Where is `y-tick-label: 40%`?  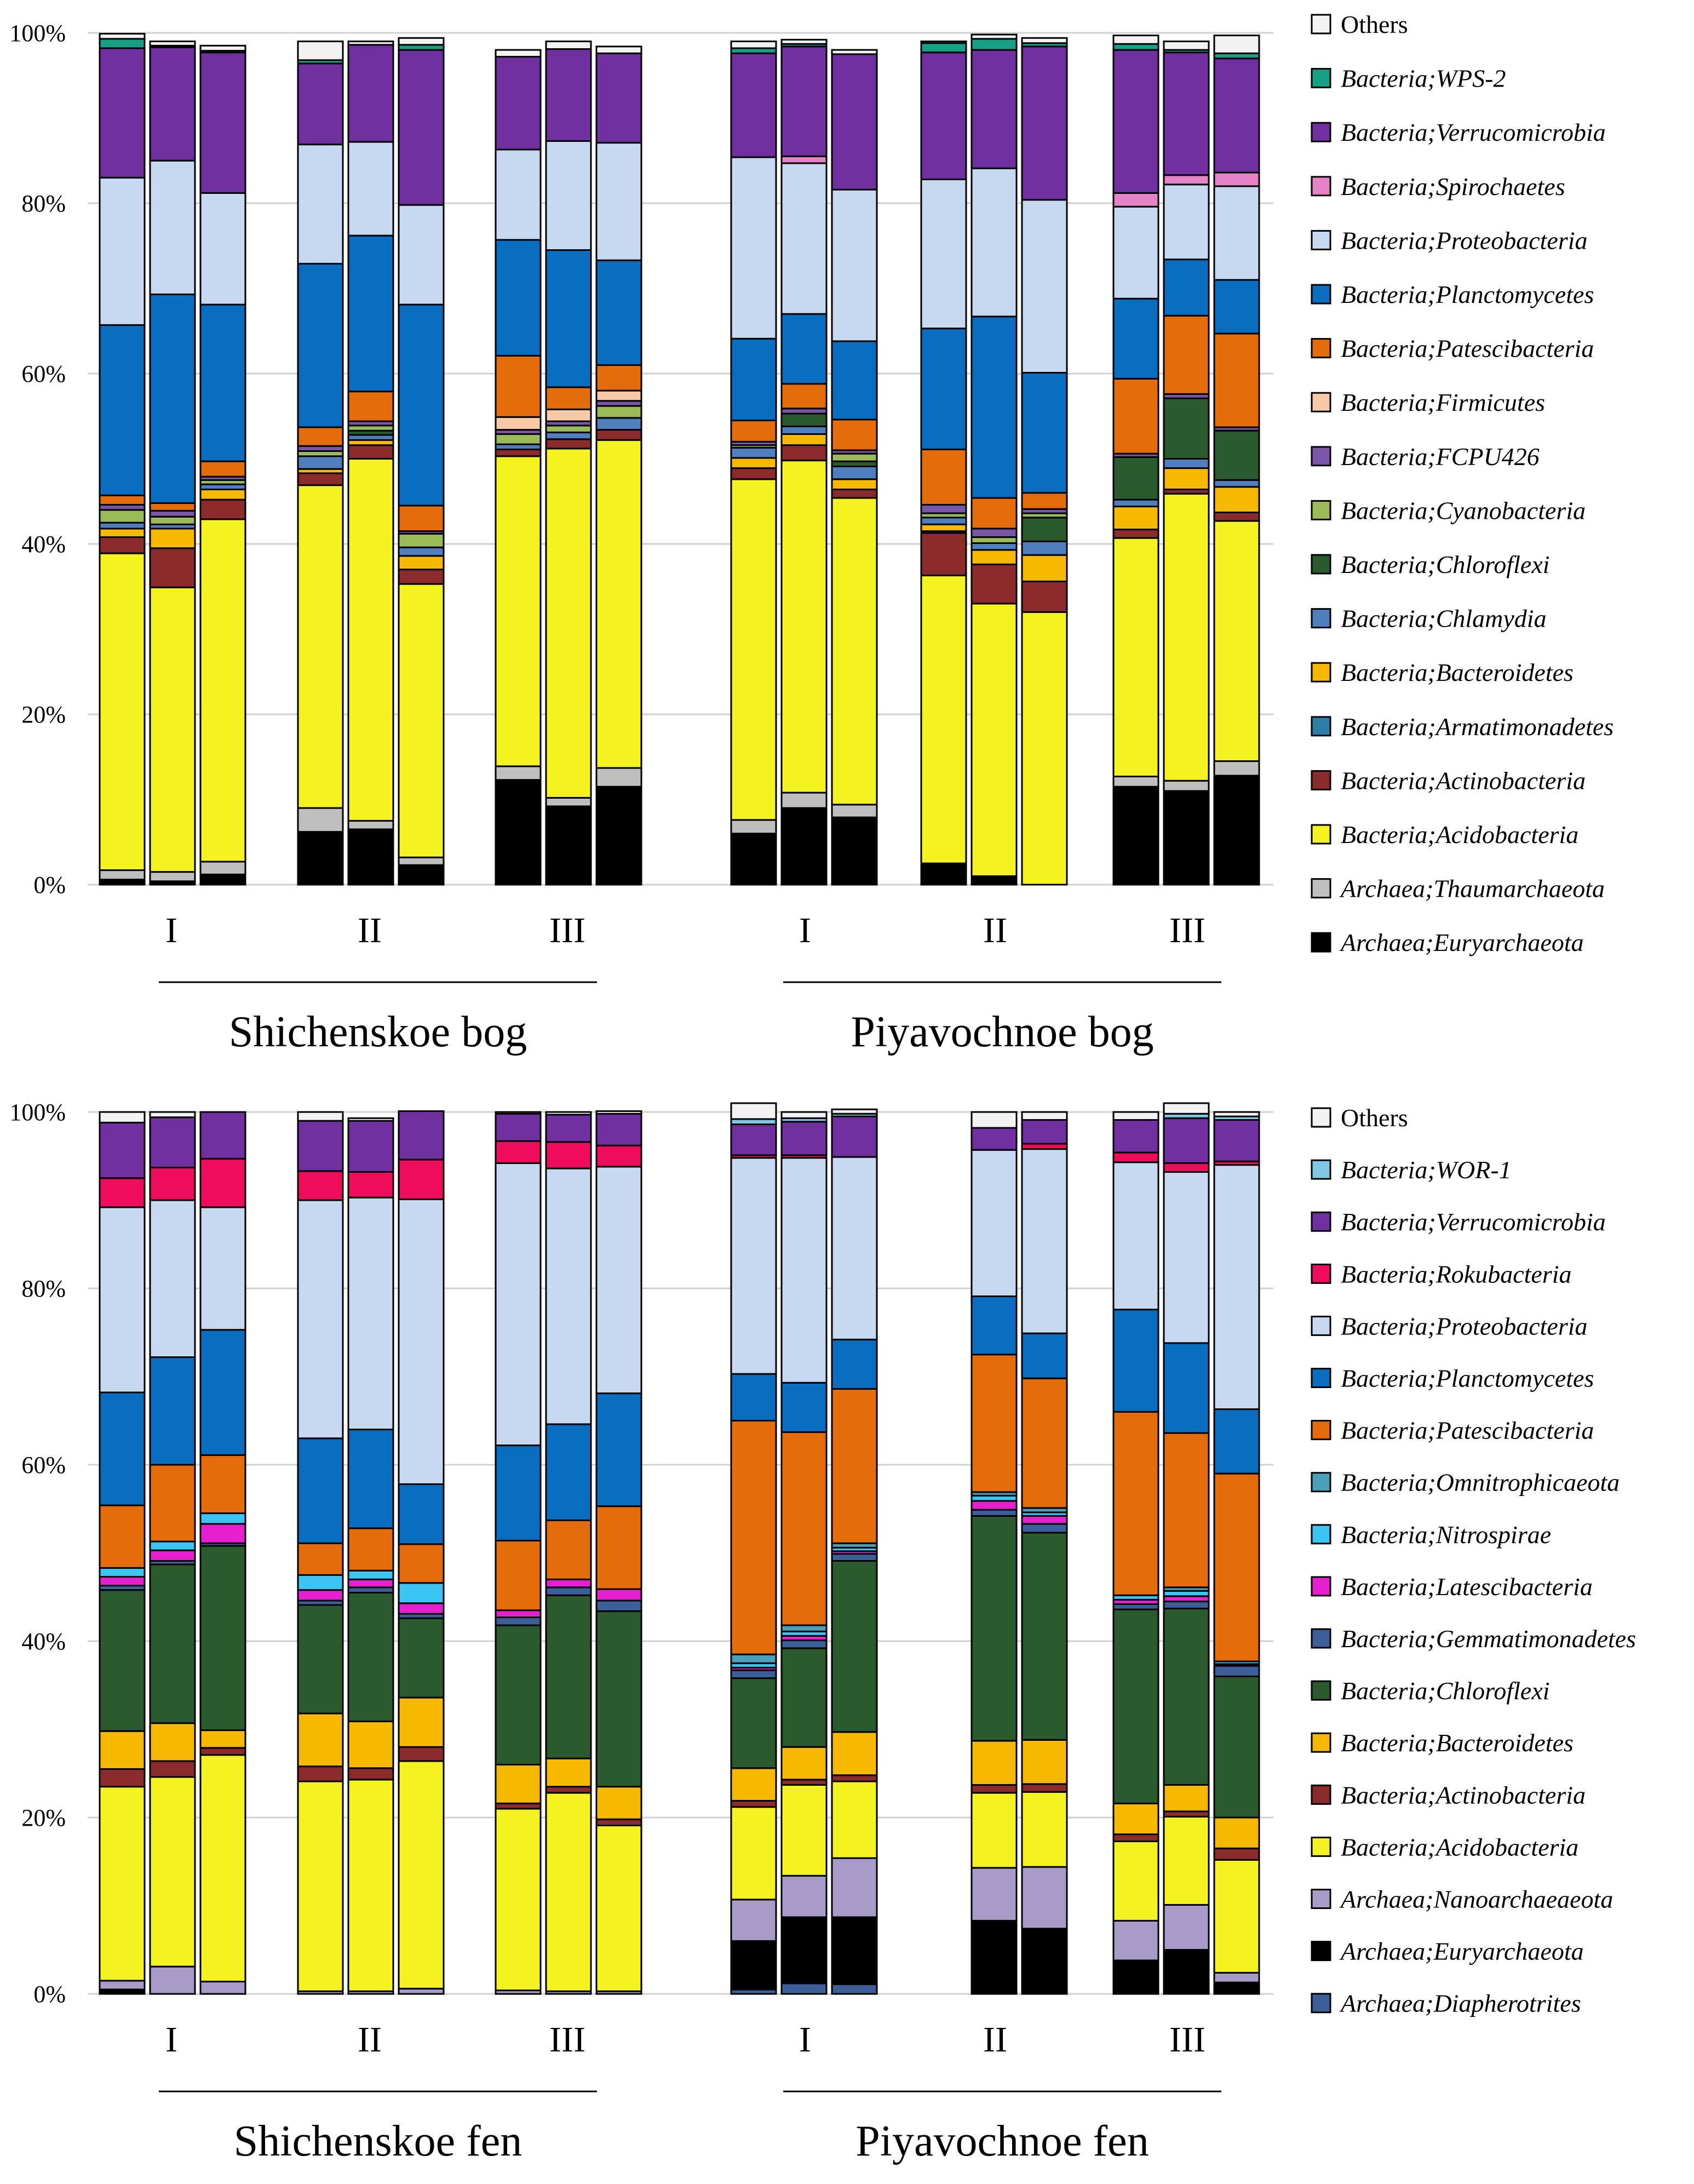 y-tick-label: 40% is located at coordinates (43, 1641).